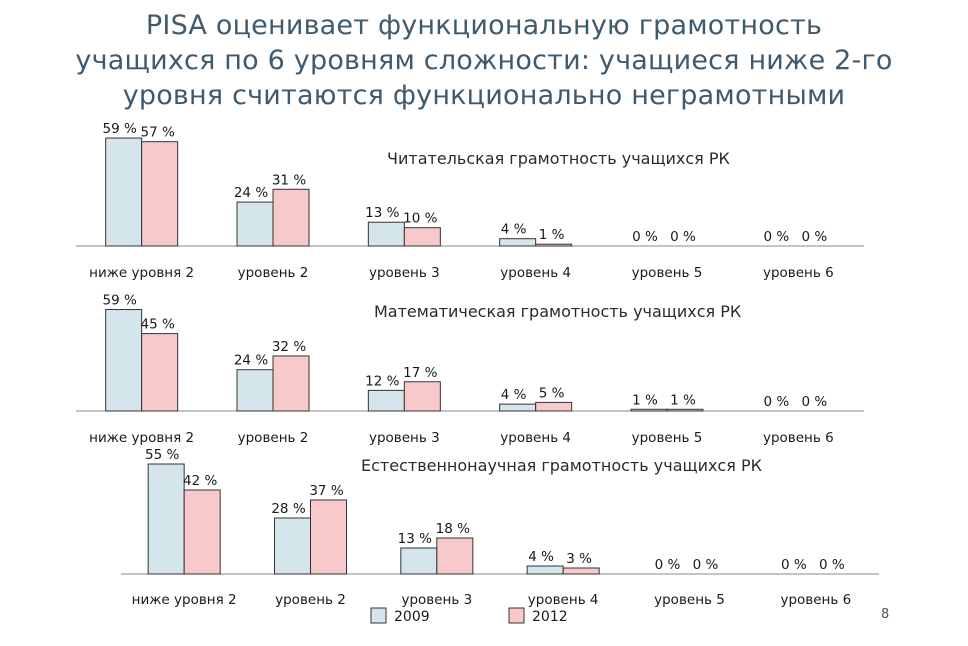 The height and width of the screenshot is (646, 968). What do you see at coordinates (415, 539) in the screenshot?
I see `chart-3-data-label-2009-3: 13 %` at bounding box center [415, 539].